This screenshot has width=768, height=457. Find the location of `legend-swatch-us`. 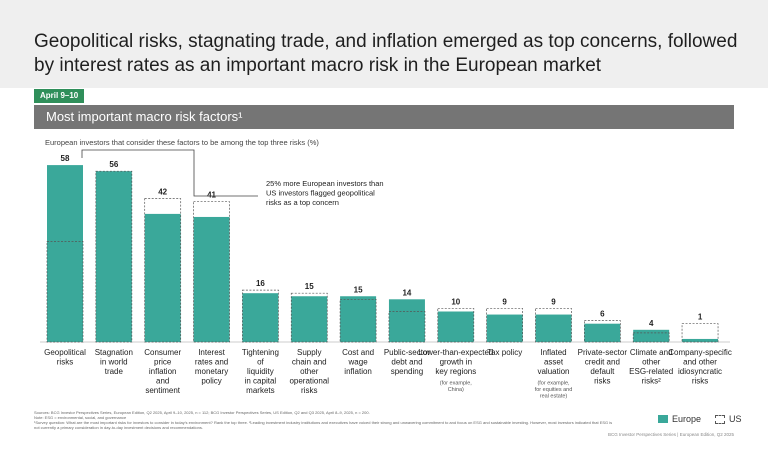

legend-swatch-us is located at coordinates (720, 419).